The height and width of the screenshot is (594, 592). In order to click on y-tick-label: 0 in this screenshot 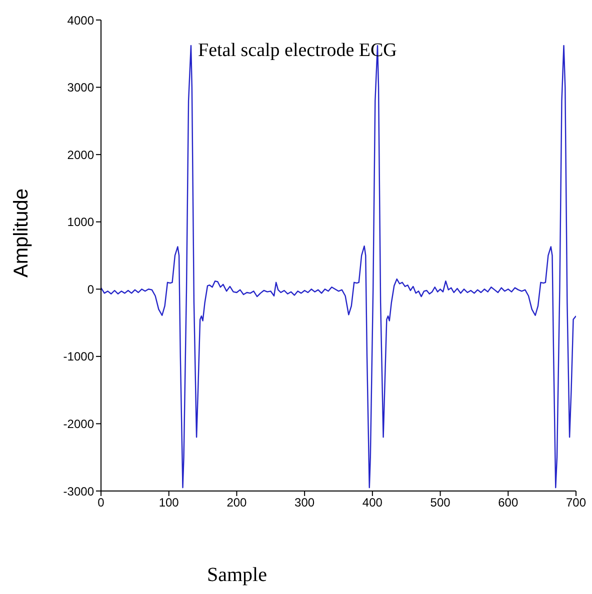, I will do `click(90, 289)`.